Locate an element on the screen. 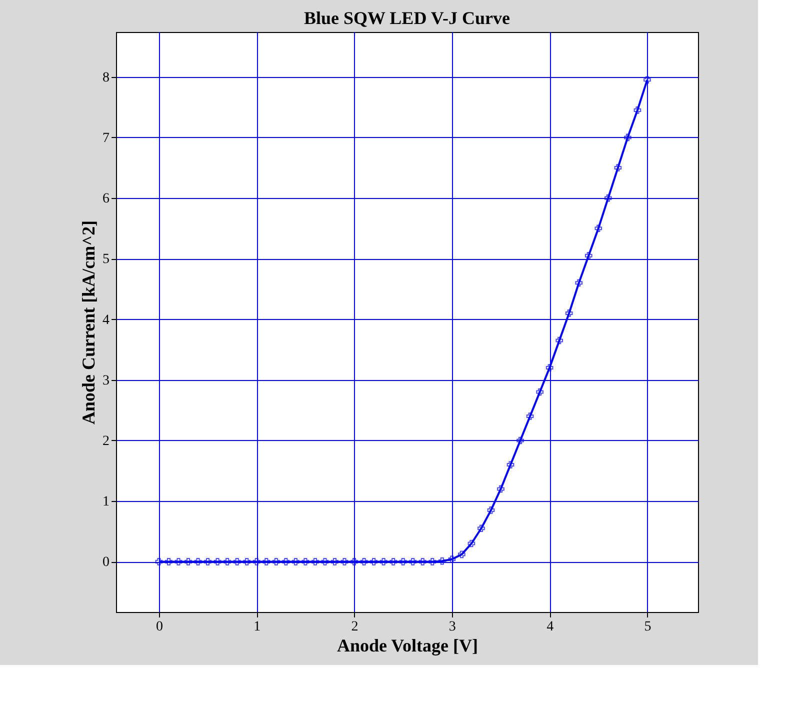 The image size is (791, 727). chart-subtitle: Blue SQW LED V-J Curve is located at coordinates (407, 18).